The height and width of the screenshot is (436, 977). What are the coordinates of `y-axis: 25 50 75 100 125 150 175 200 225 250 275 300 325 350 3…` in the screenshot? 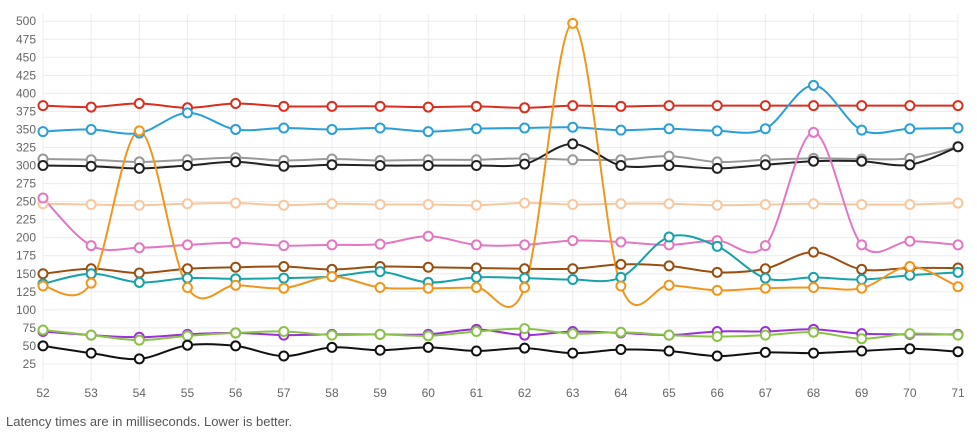 It's located at (26, 192).